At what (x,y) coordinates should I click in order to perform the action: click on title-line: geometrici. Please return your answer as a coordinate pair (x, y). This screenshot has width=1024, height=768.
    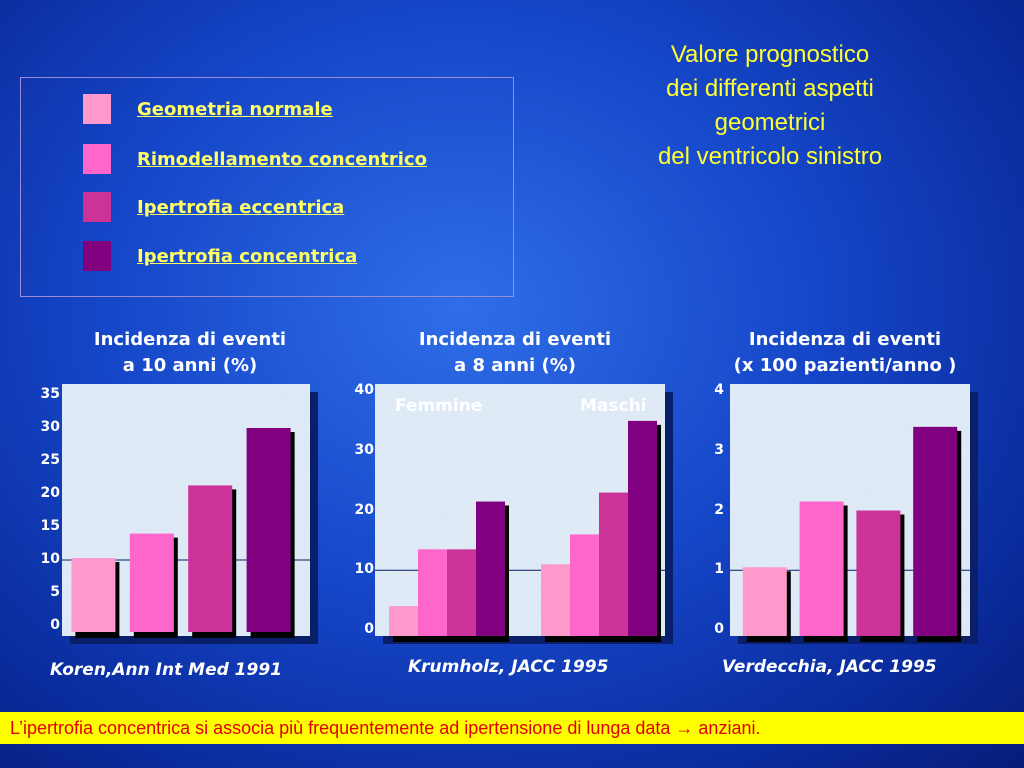
    Looking at the image, I should click on (770, 122).